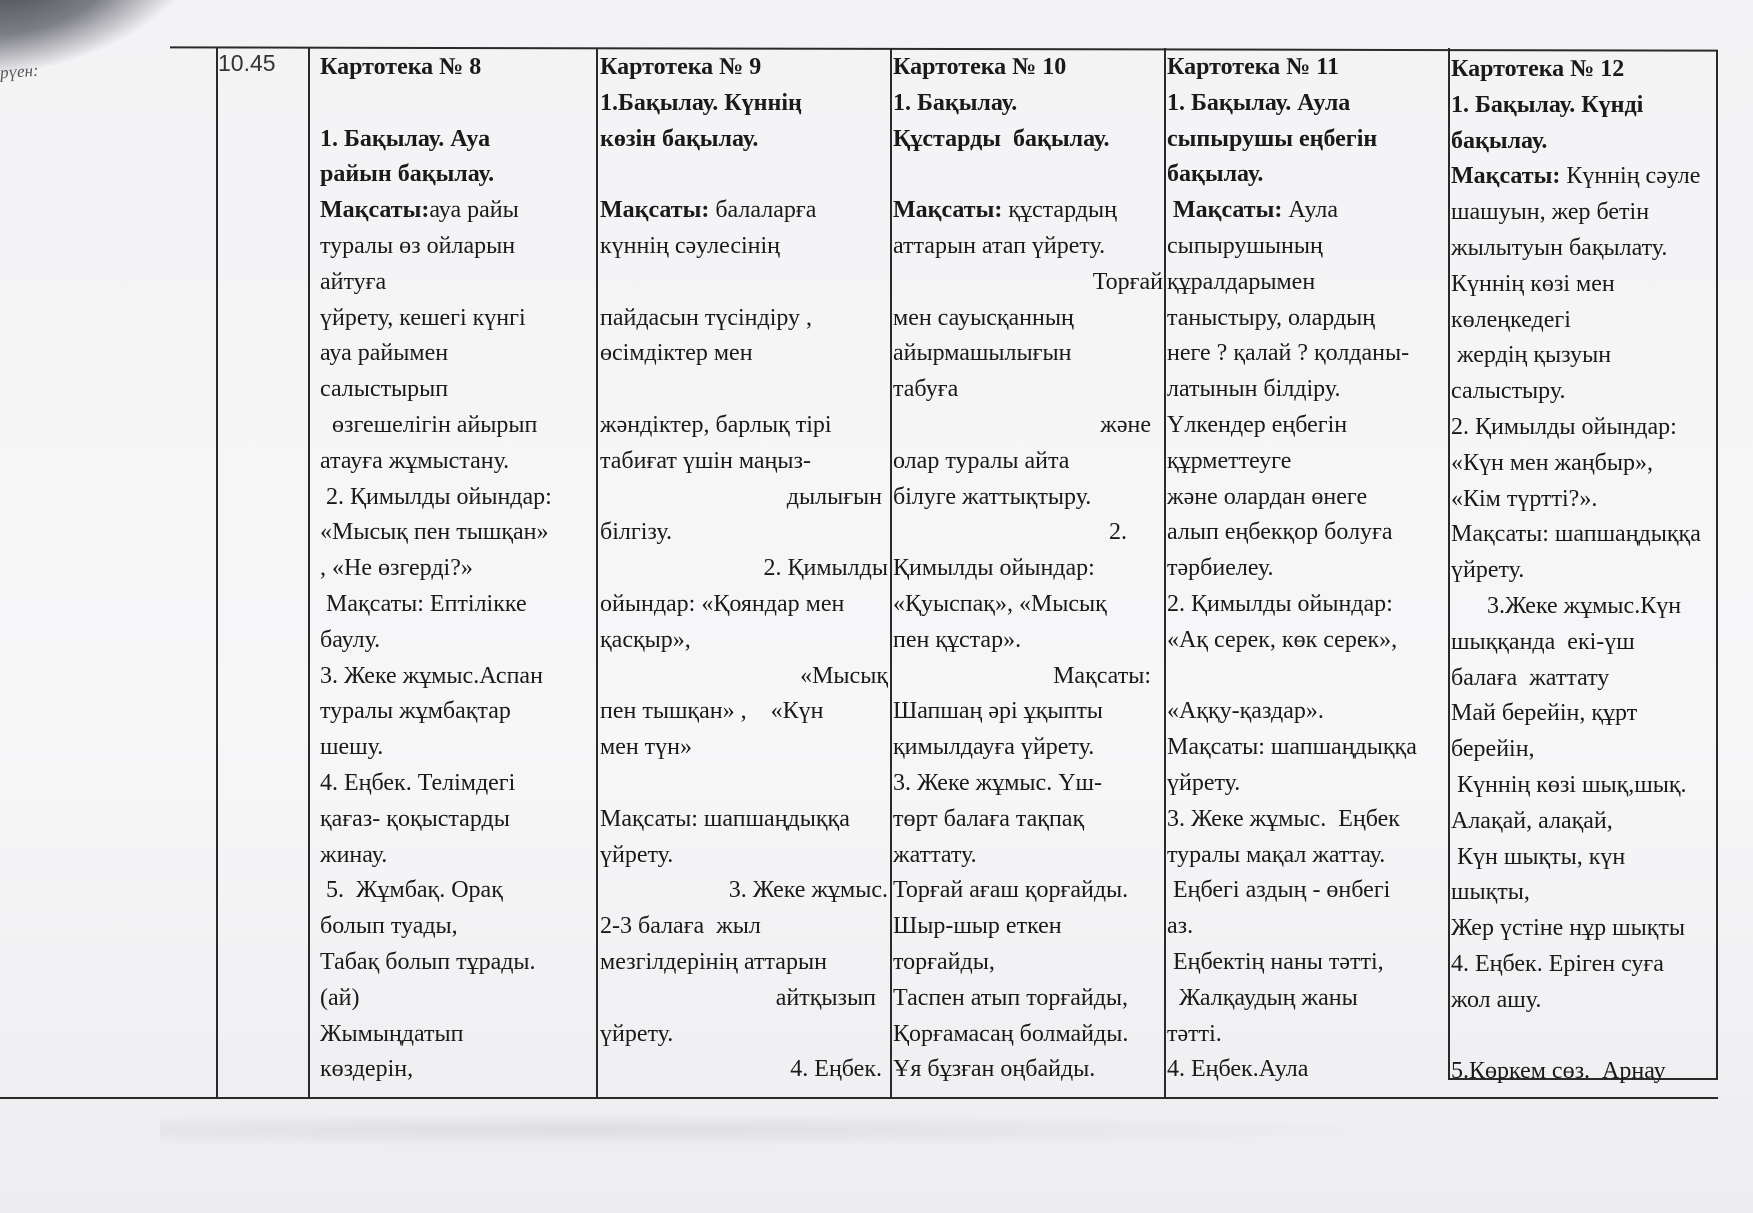 Image resolution: width=1753 pixels, height=1213 pixels. I want to click on line-text: «Мысық, so click(844, 675).